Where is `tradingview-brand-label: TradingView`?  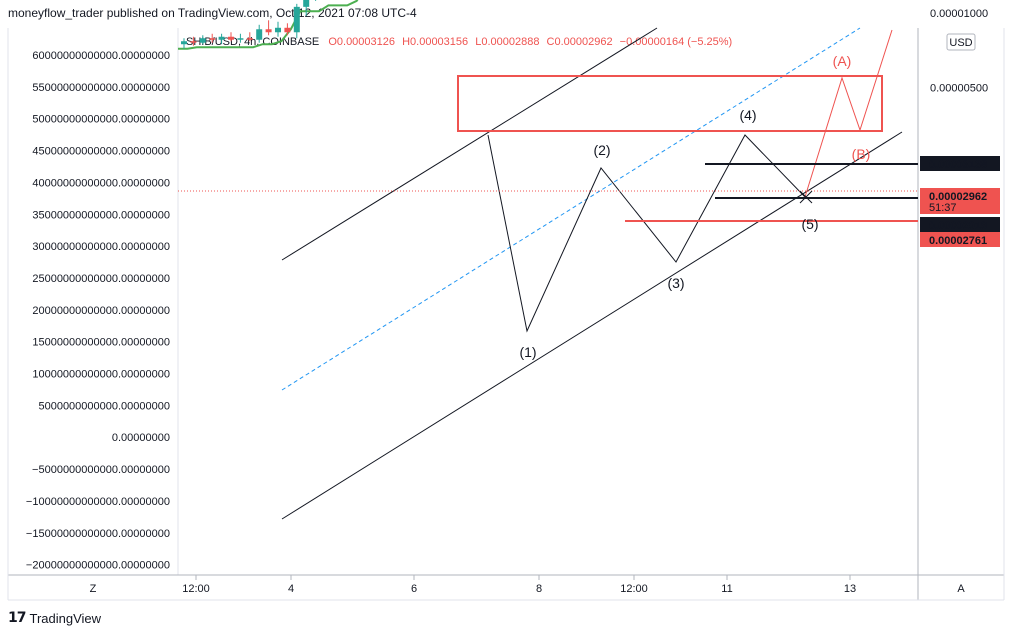 tradingview-brand-label: TradingView is located at coordinates (65, 618).